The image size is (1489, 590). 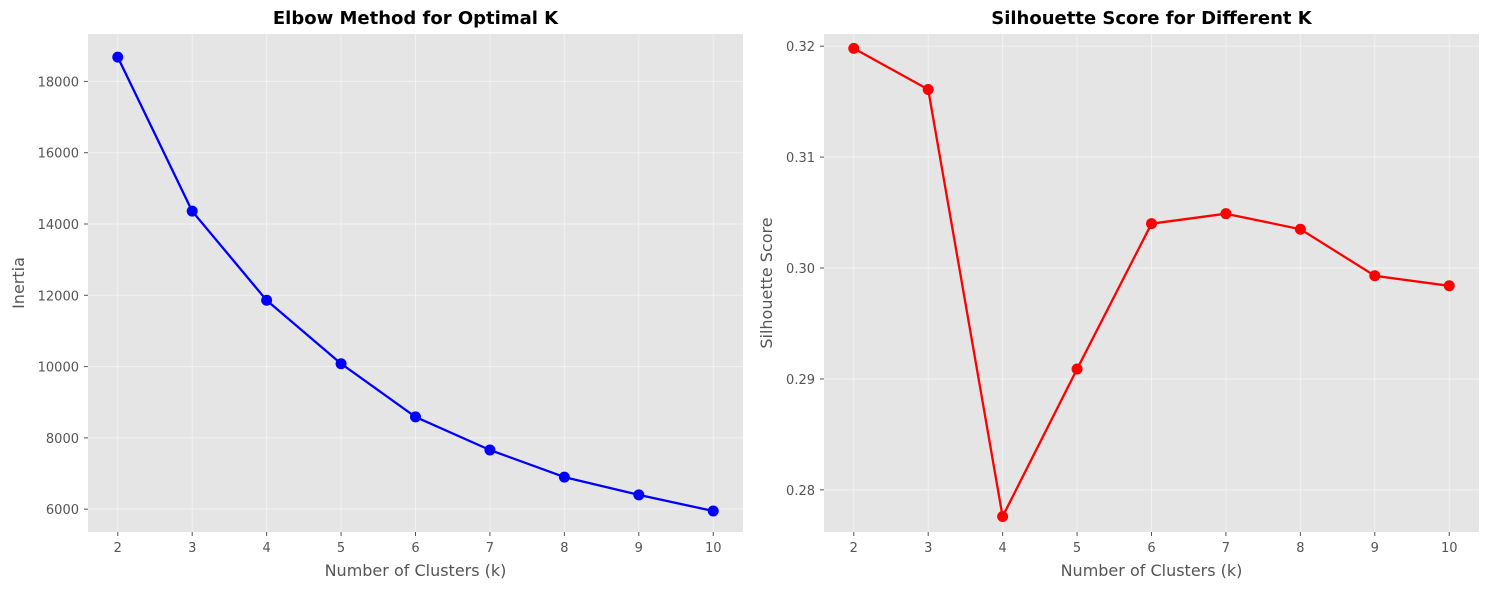 What do you see at coordinates (416, 570) in the screenshot?
I see `elbow-x-axis-label: Number of Clusters (k)` at bounding box center [416, 570].